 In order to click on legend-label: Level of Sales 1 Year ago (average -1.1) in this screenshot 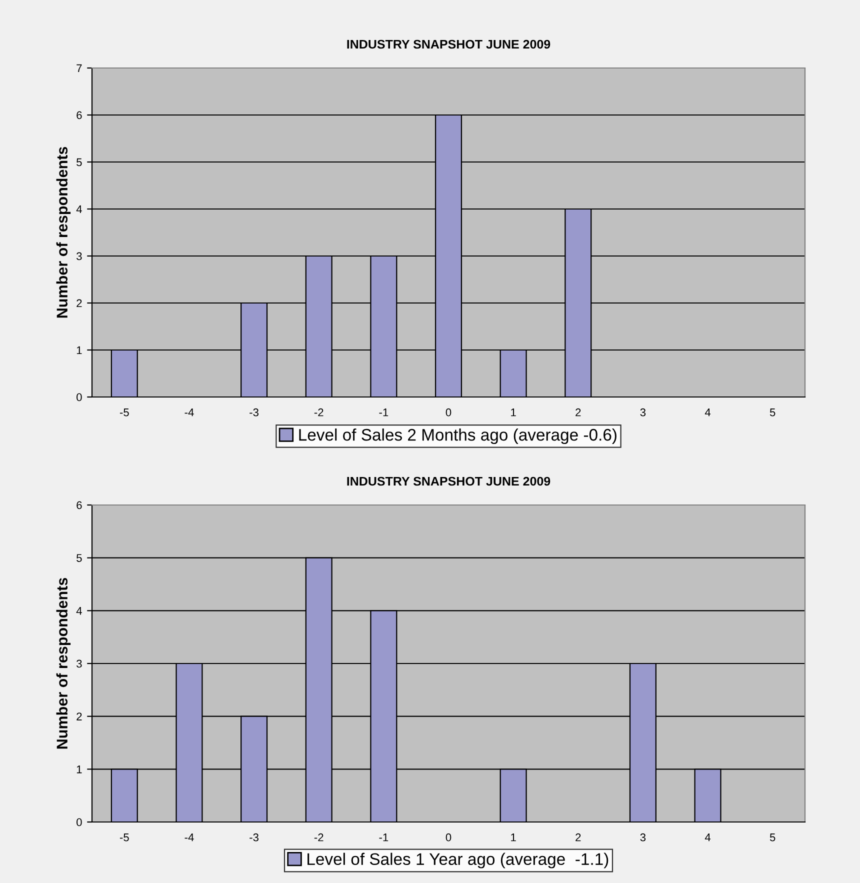, I will do `click(458, 860)`.